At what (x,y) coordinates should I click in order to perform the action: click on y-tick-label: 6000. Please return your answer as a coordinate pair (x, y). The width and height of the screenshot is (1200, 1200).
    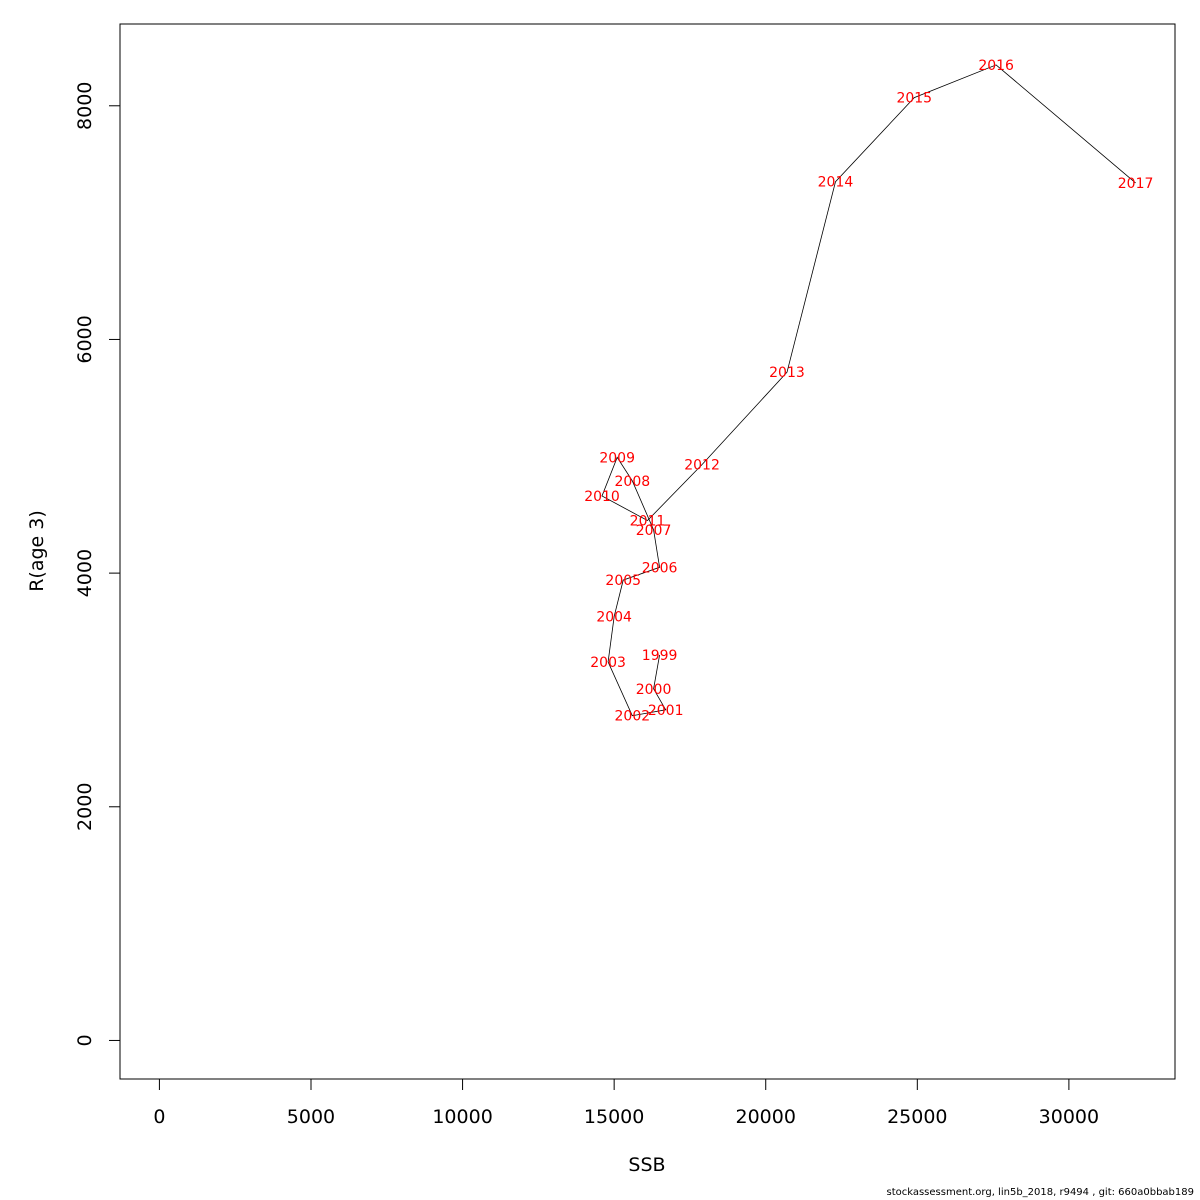
    Looking at the image, I should click on (85, 339).